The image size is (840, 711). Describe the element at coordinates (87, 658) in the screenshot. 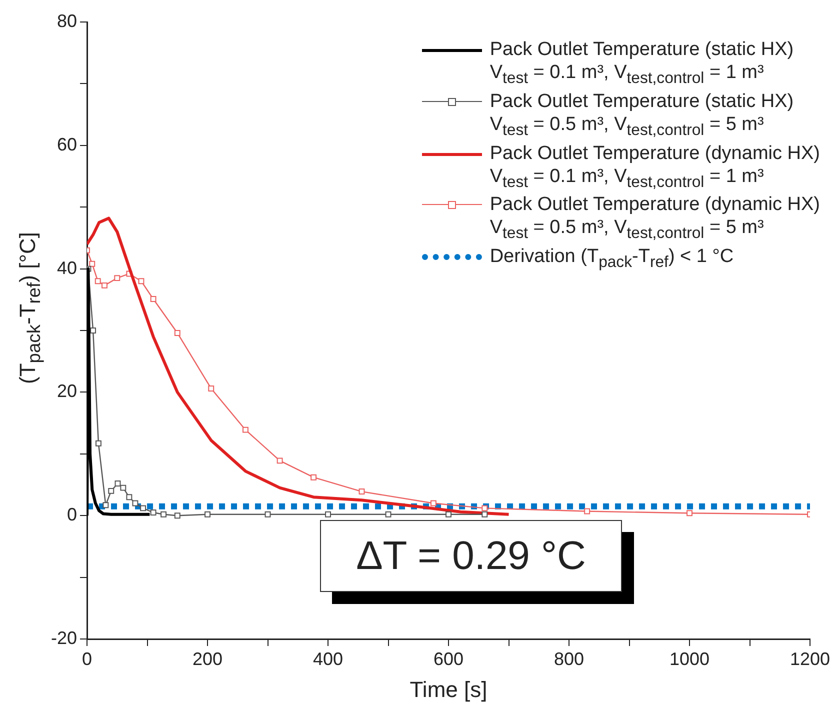

I see `x-tick-label: 0` at that location.